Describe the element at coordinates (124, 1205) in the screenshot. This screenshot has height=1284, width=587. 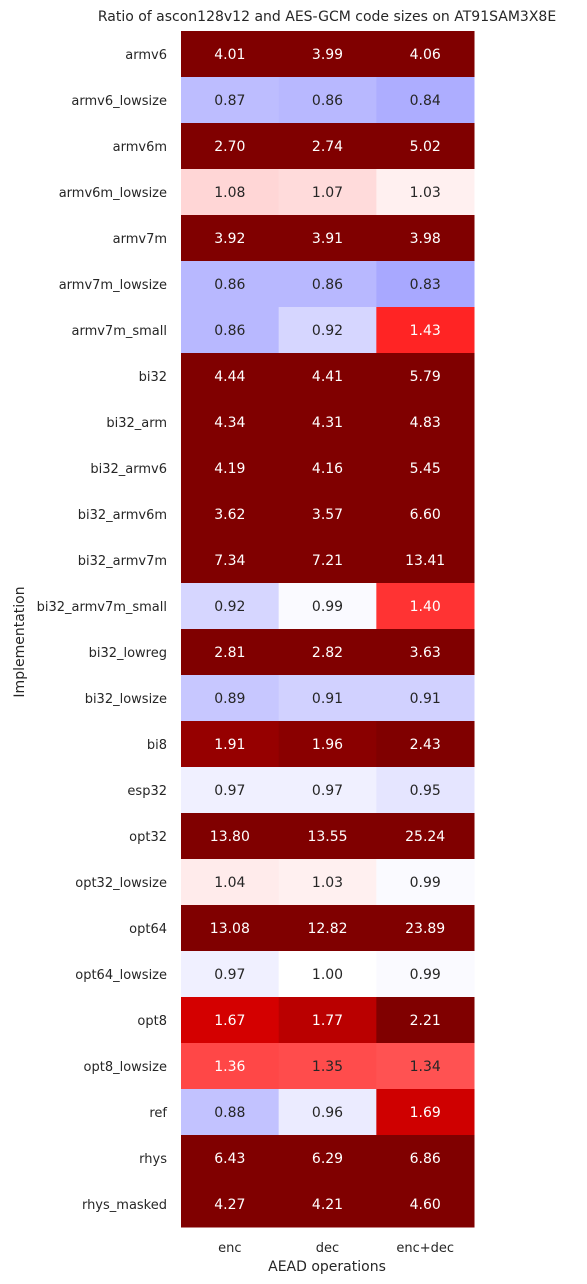
I see `row-tick-label: rhys_masked` at that location.